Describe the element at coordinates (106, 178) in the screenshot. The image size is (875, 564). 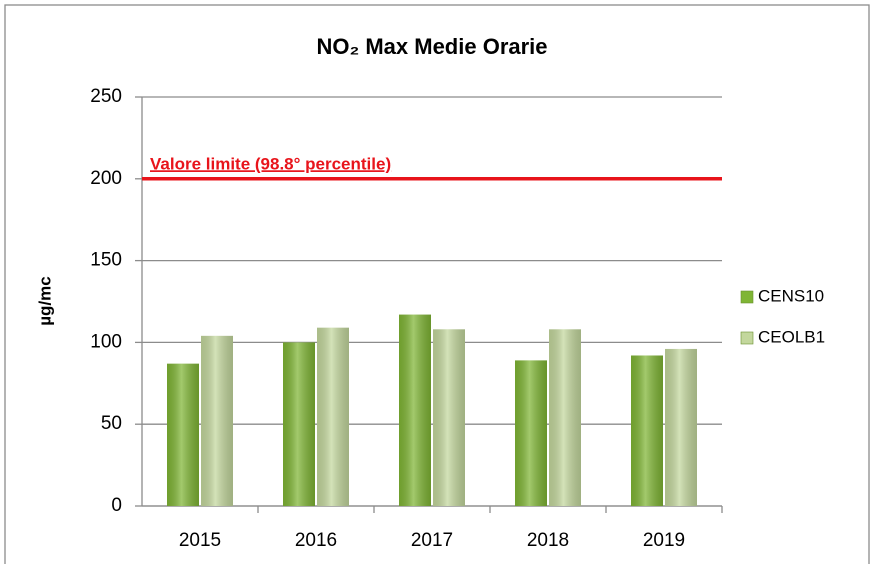
I see `y-tick-label: 200` at that location.